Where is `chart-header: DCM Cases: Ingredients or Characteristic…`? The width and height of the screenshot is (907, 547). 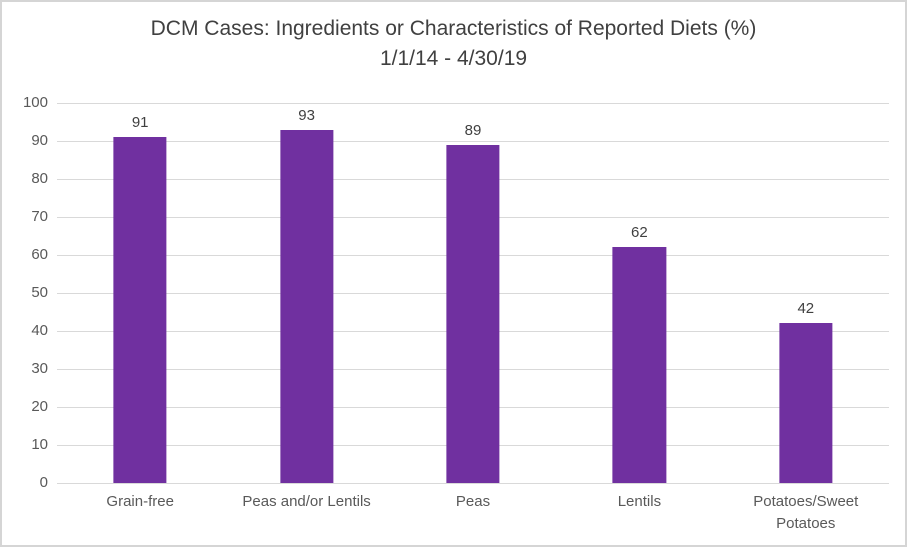 chart-header: DCM Cases: Ingredients or Characteristic… is located at coordinates (453, 44).